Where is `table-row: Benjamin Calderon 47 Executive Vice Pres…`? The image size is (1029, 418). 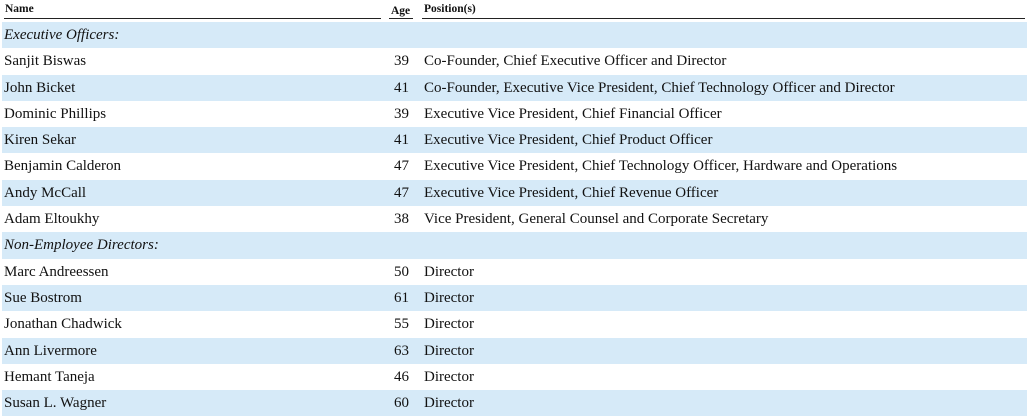
table-row: Benjamin Calderon 47 Executive Vice Pres… is located at coordinates (514, 166).